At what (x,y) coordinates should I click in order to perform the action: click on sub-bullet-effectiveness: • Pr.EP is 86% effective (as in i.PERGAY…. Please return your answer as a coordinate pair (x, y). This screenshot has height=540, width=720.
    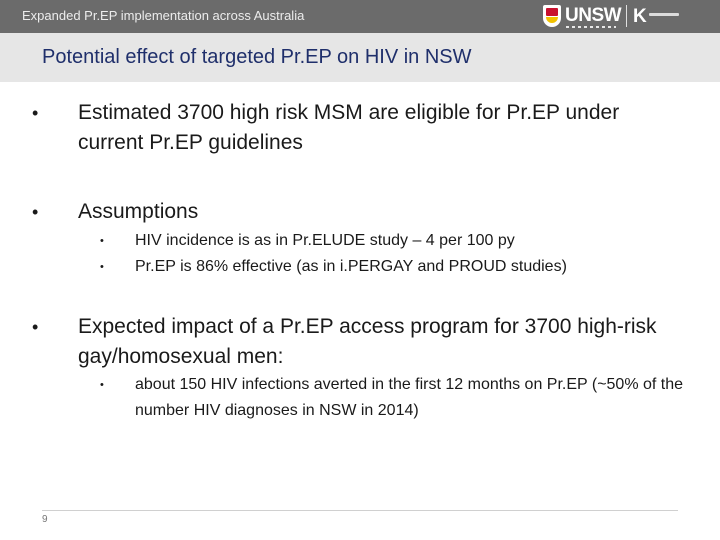
    Looking at the image, I should click on (397, 267).